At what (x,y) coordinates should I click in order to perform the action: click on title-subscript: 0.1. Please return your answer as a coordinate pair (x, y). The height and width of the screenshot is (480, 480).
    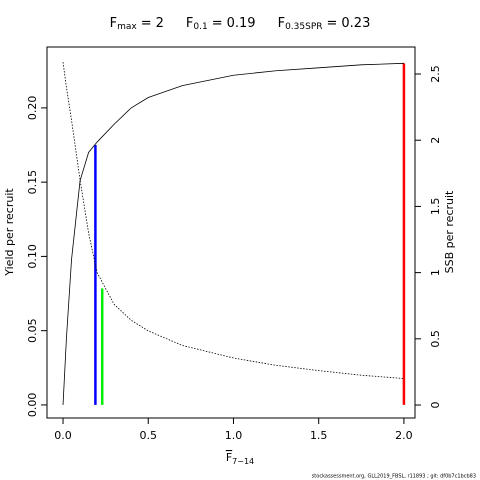
    Looking at the image, I should click on (200, 27).